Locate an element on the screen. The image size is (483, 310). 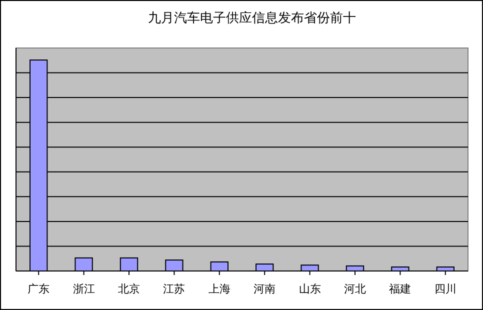
x-tick-label: 河南 is located at coordinates (265, 289).